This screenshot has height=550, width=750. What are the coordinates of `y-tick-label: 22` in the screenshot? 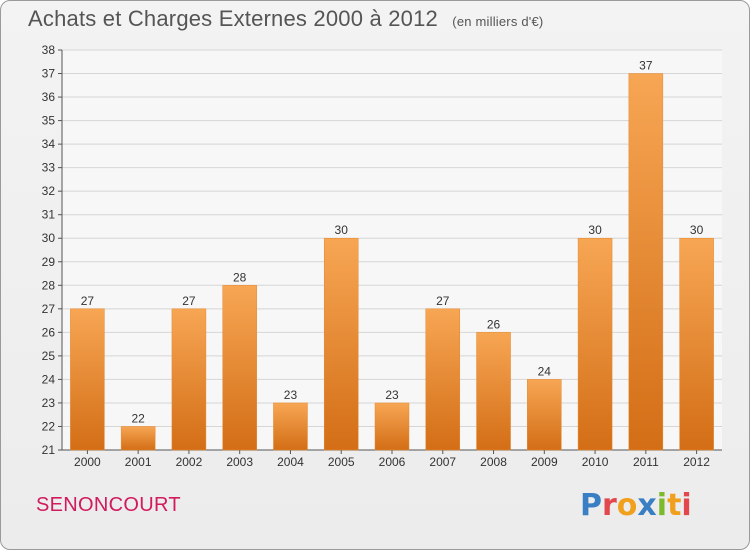 It's located at (49, 426).